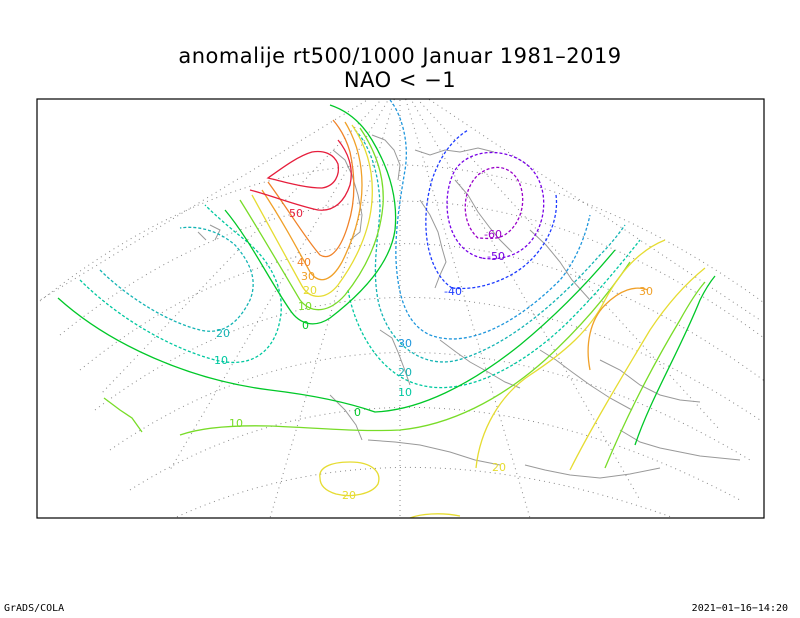 This screenshot has height=618, width=800. Describe the element at coordinates (405, 343) in the screenshot. I see `label-minus30: 30` at that location.